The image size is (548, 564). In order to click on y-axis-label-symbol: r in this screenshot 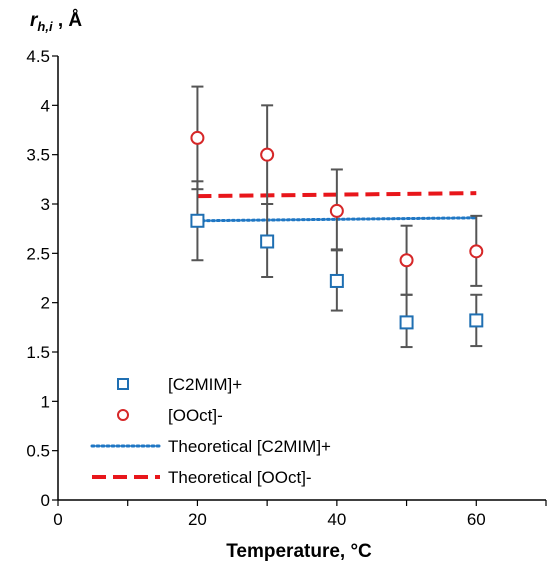, I will do `click(34, 20)`.